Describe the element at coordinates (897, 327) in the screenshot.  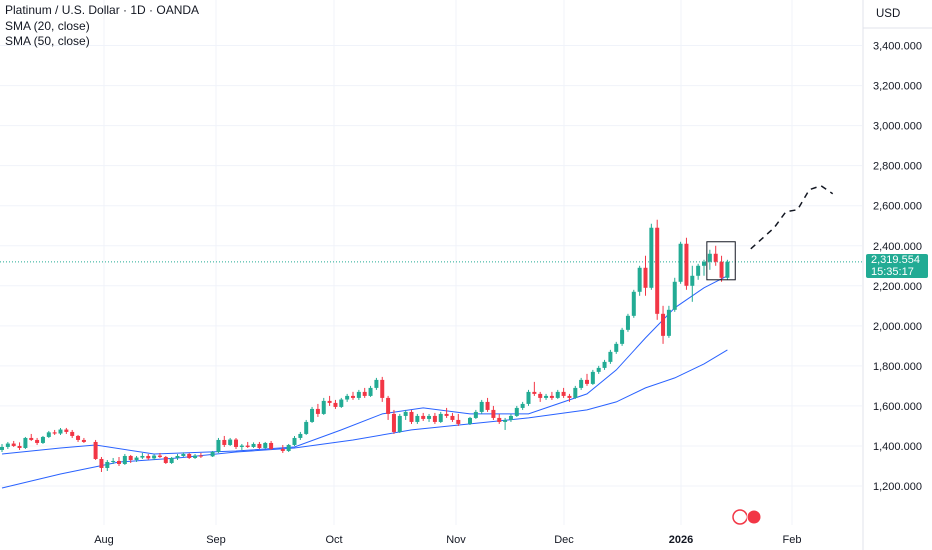
I see `y-tick-label: 2,000.000` at that location.